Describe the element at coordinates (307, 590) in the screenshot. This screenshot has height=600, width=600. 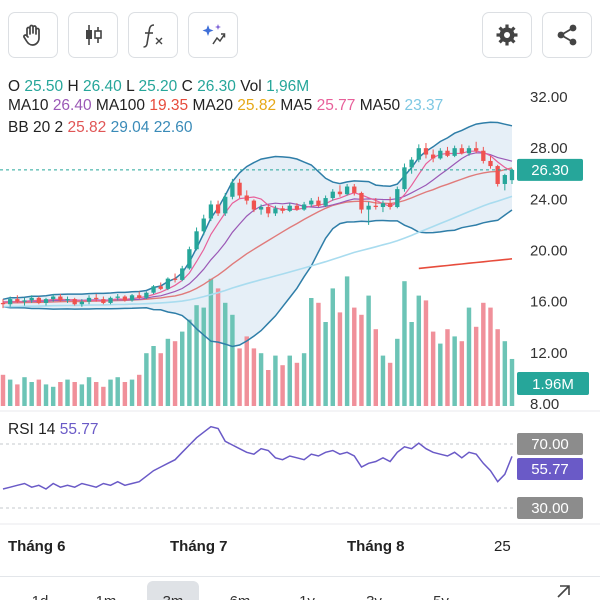
I see `range-1y-button: 1y` at that location.